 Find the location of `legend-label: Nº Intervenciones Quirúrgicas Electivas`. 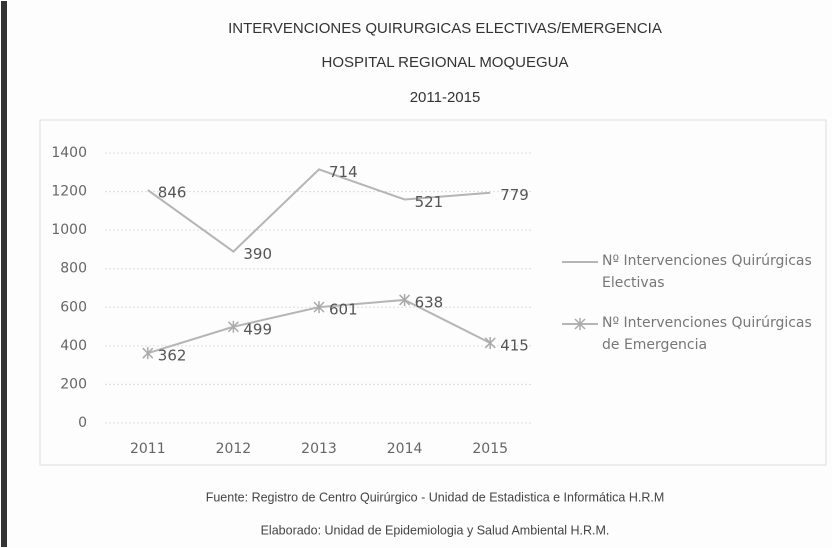

legend-label: Nº Intervenciones Quirúrgicas Electivas is located at coordinates (707, 272).